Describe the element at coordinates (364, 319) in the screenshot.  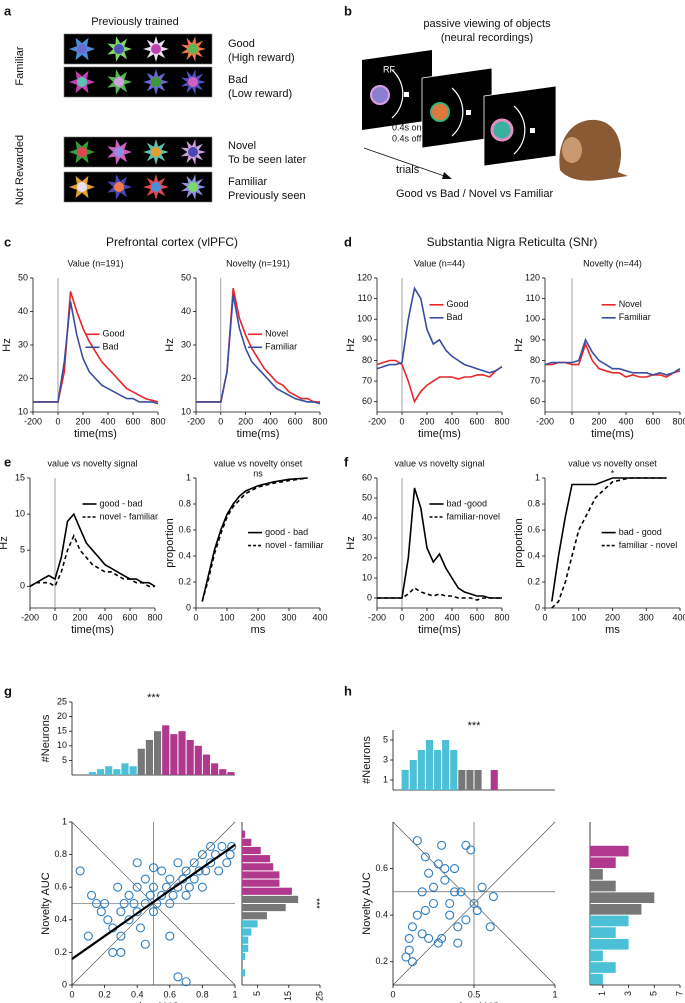
I see `y-tick-label: 100` at that location.